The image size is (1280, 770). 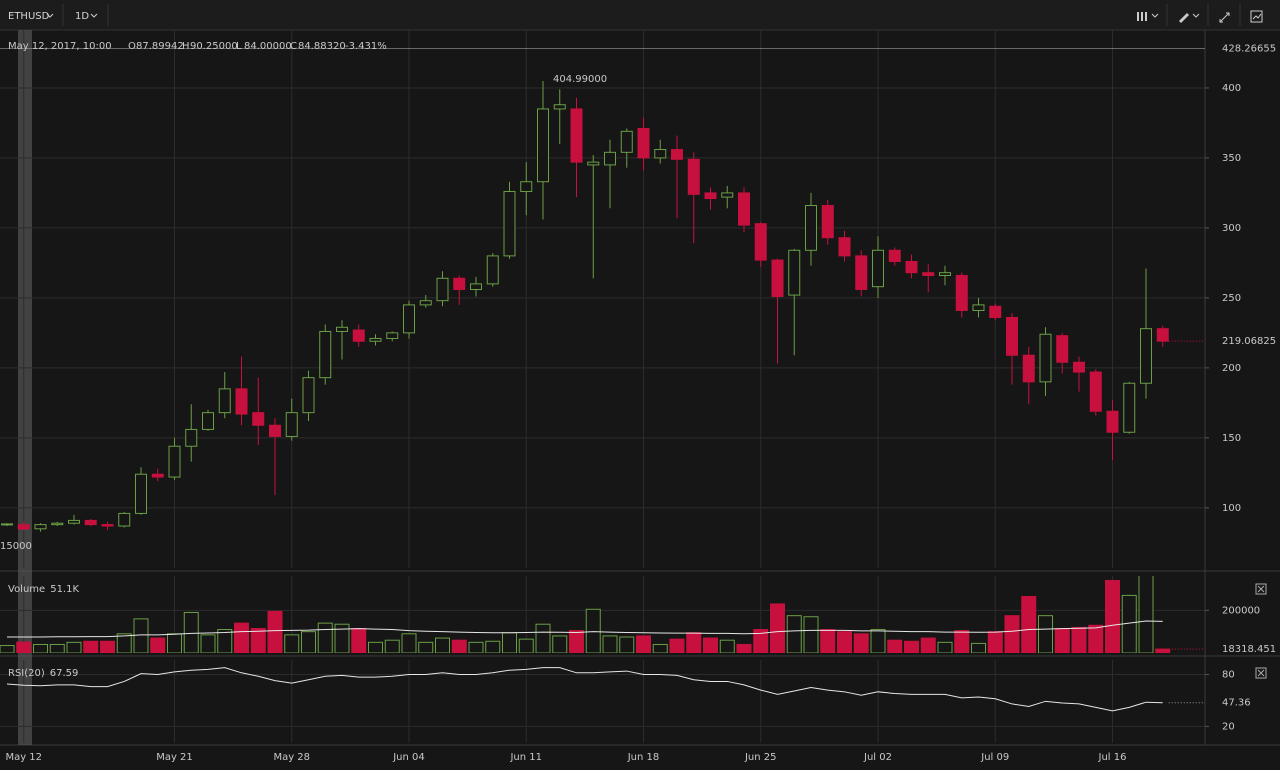 I want to click on interval-select: 1D, so click(x=82, y=16).